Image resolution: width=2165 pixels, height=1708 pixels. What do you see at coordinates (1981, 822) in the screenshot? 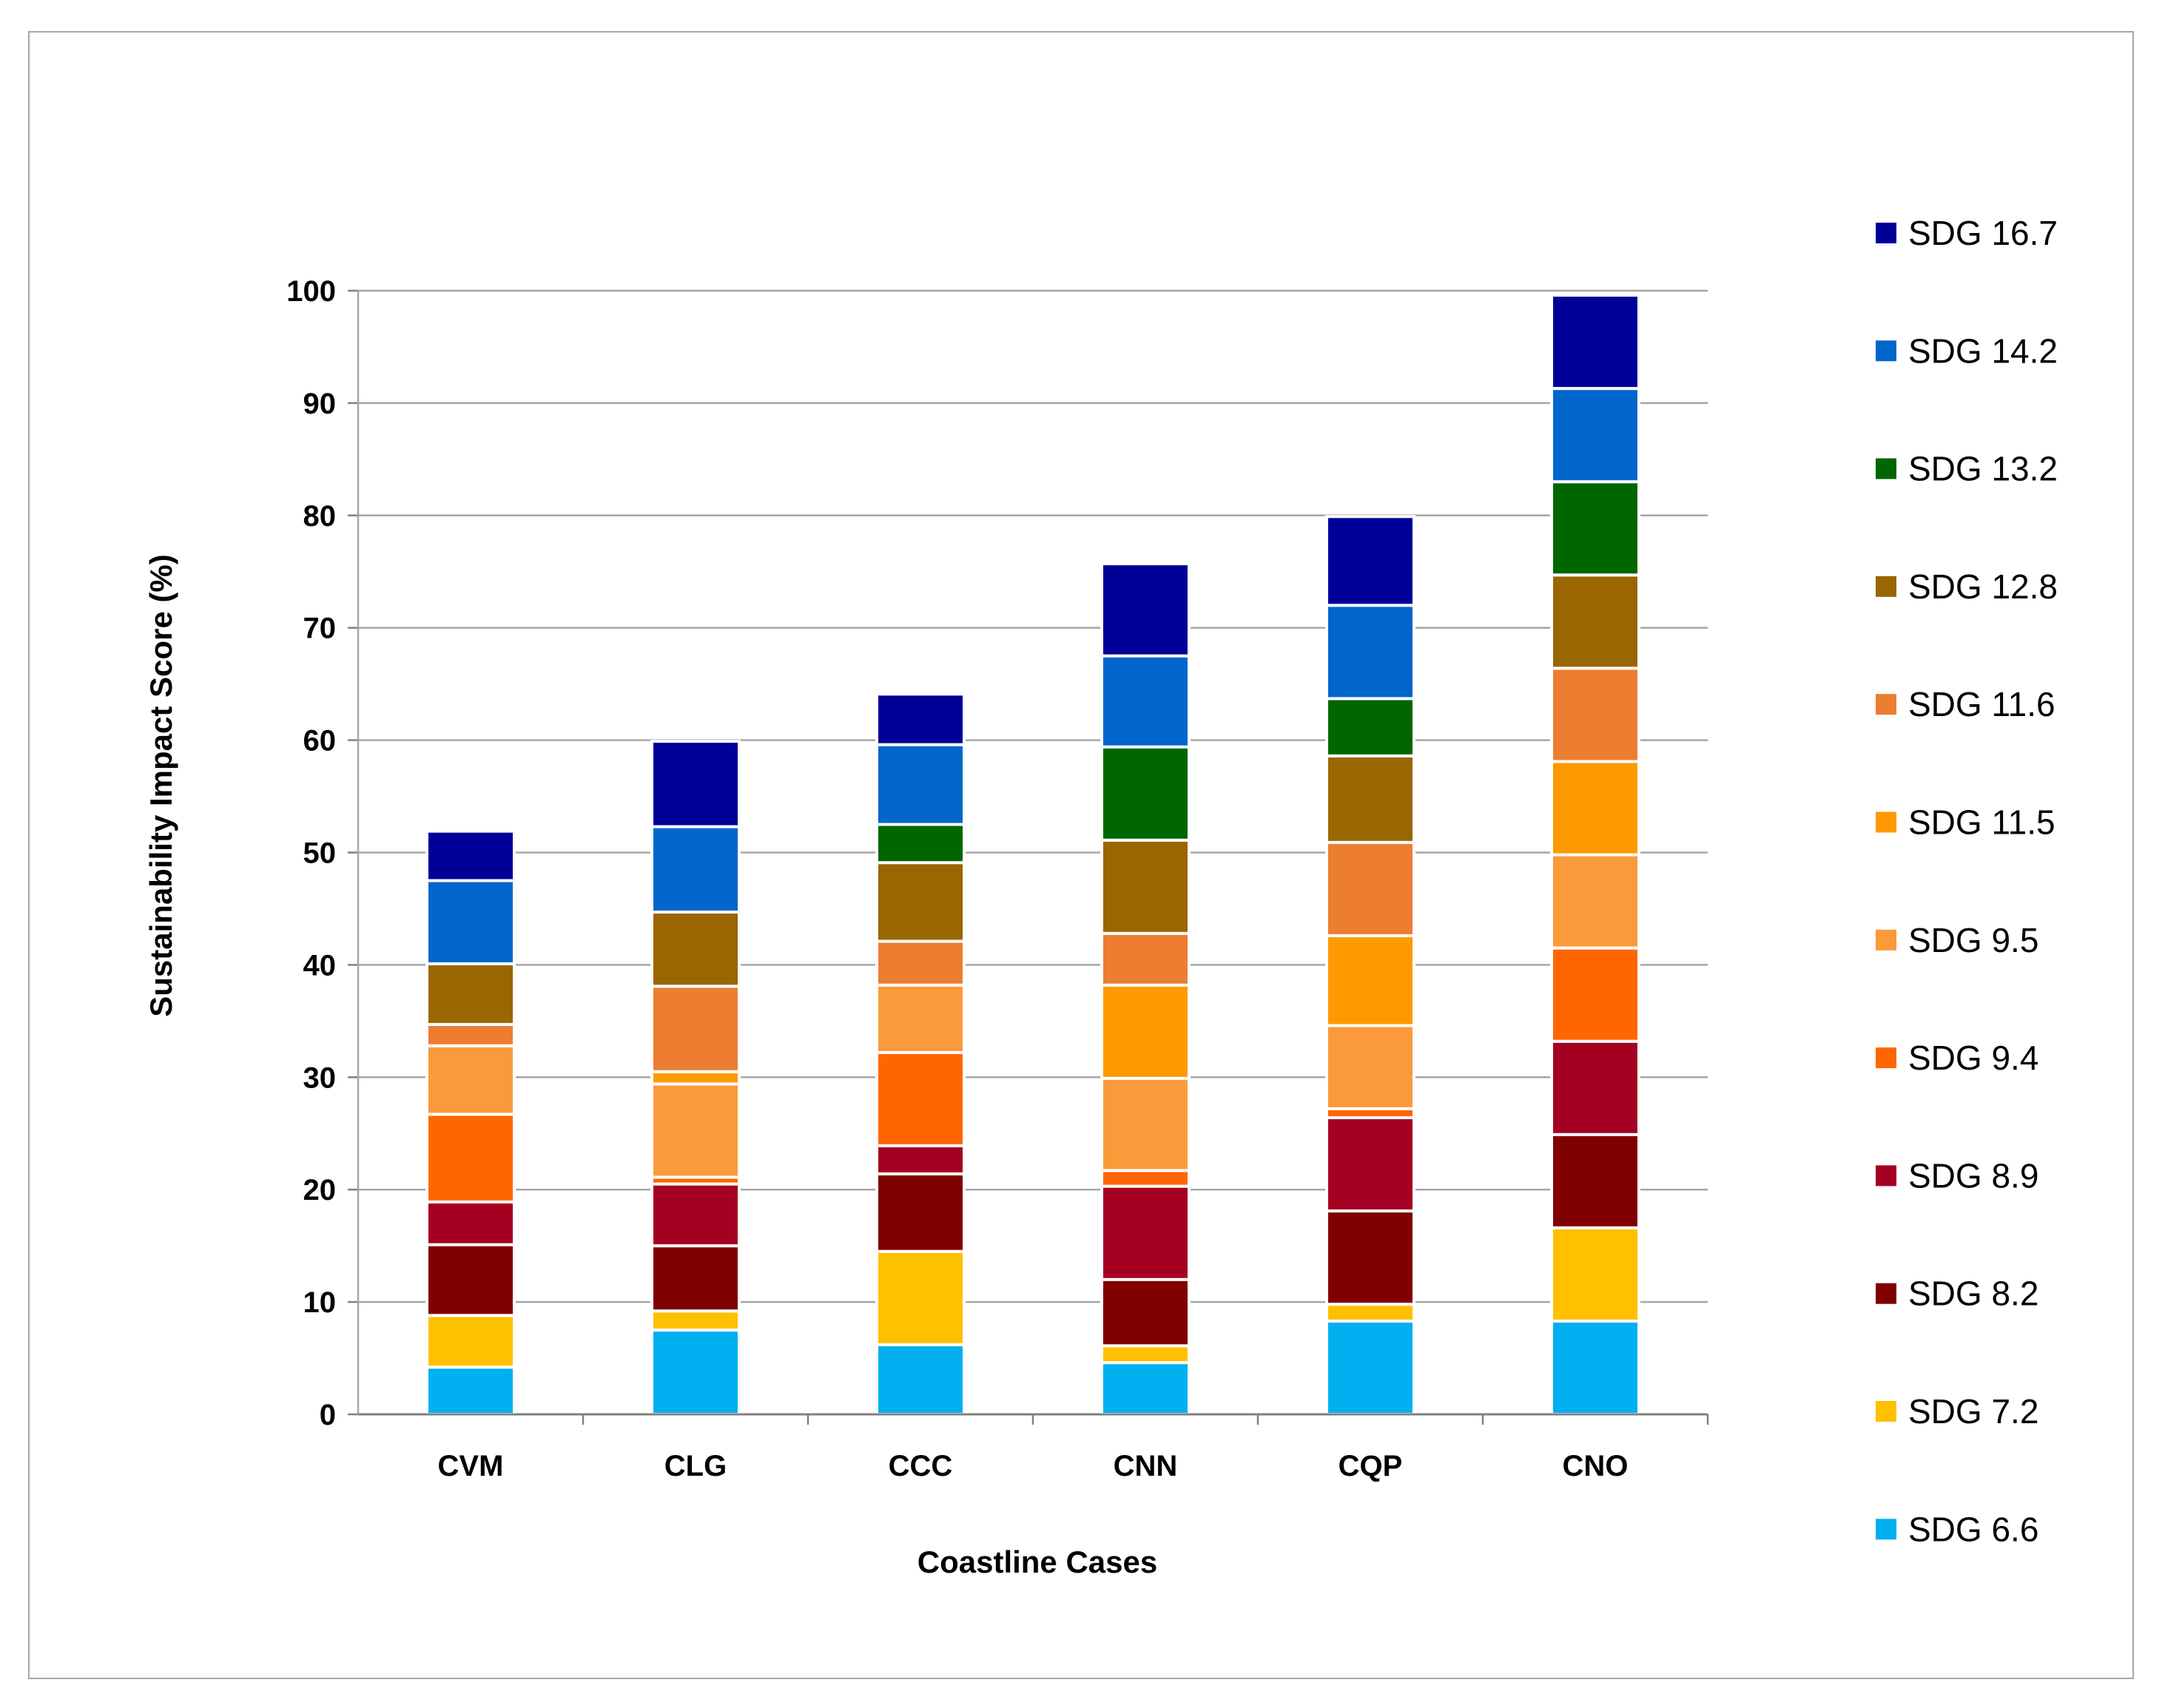
I see `legend-label: SDG 11.5` at bounding box center [1981, 822].